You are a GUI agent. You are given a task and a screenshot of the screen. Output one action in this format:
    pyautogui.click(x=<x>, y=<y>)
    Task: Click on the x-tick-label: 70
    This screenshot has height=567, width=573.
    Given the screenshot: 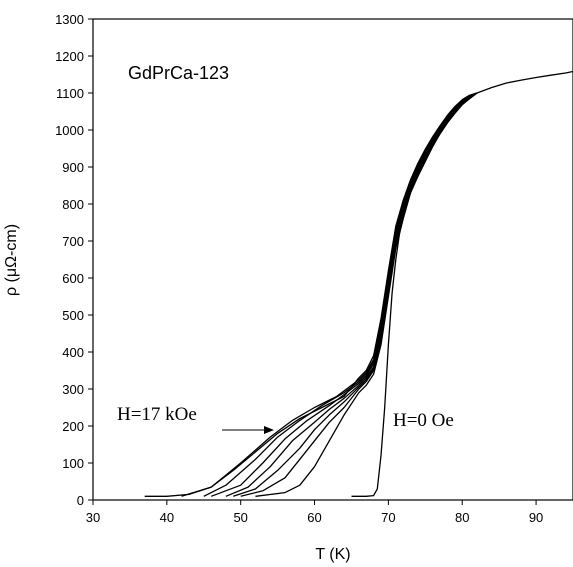 What is the action you would take?
    pyautogui.click(x=388, y=517)
    